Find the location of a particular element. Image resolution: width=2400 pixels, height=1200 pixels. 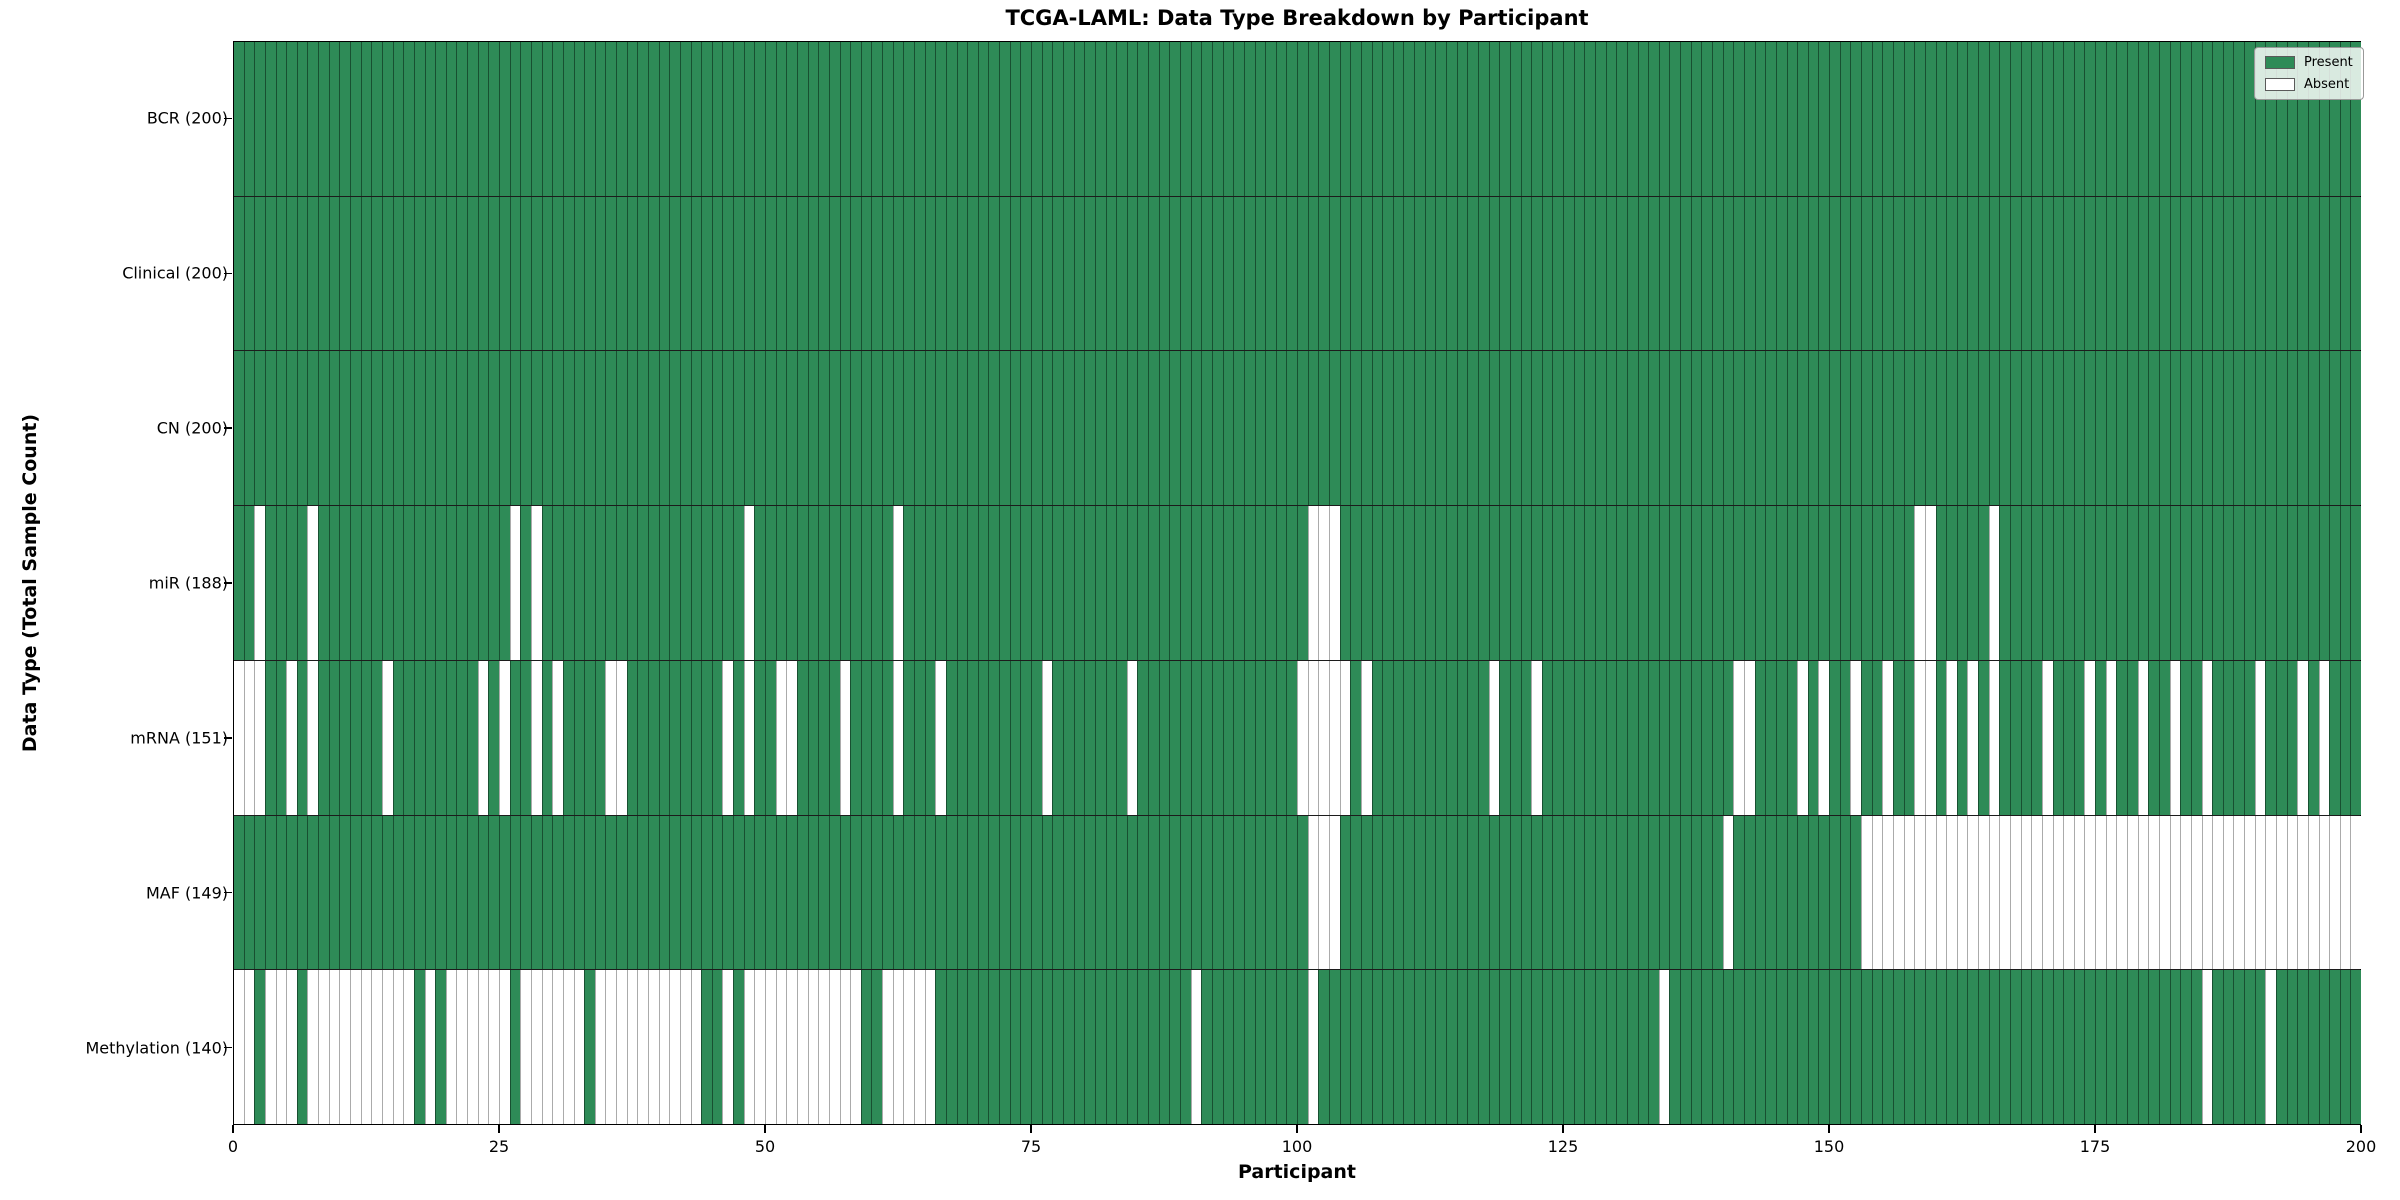

legend-label: Present is located at coordinates (2328, 62).